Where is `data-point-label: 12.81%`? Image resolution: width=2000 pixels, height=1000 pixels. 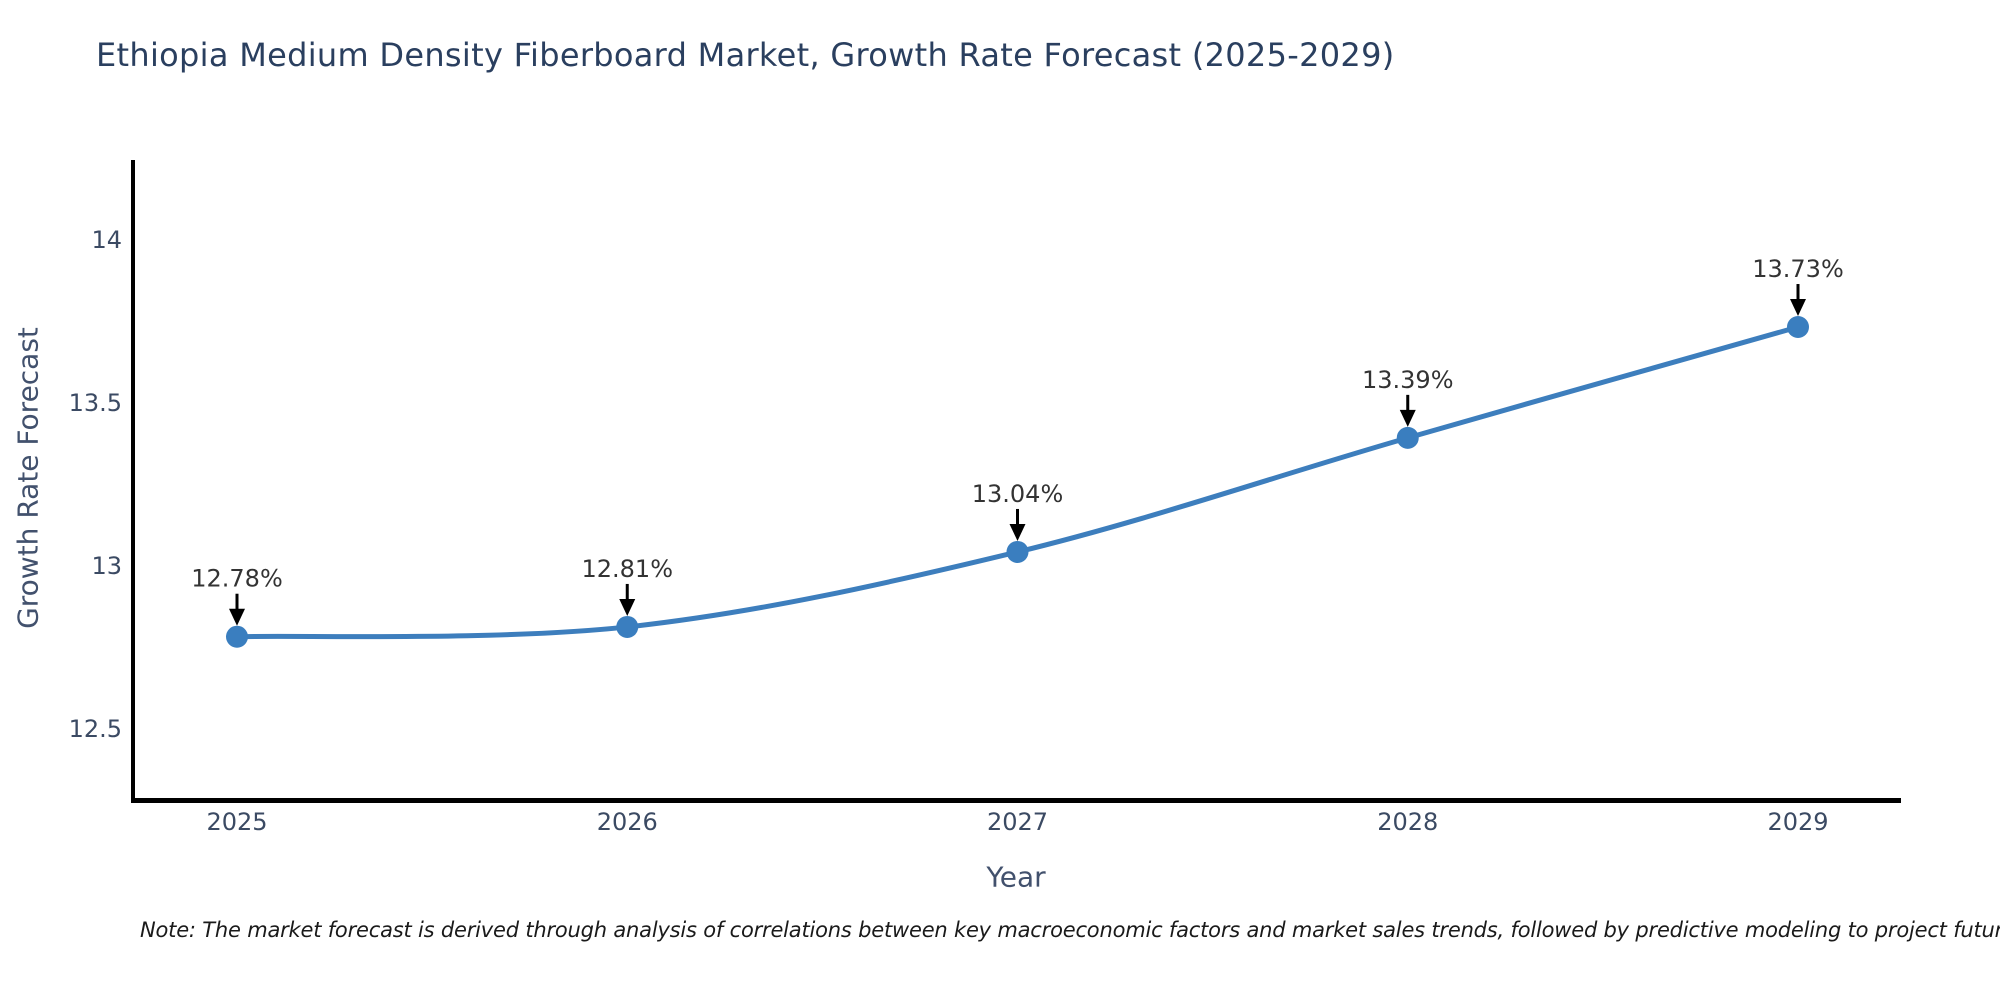 data-point-label: 12.81% is located at coordinates (627, 569).